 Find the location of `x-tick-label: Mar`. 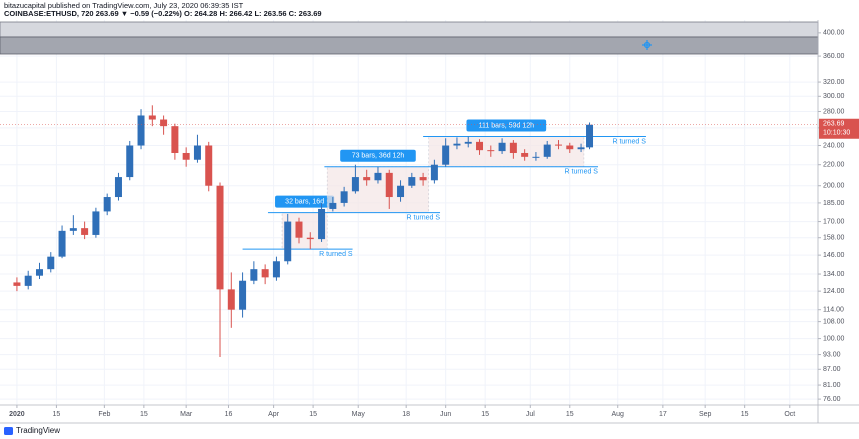

x-tick-label: Mar is located at coordinates (186, 414).